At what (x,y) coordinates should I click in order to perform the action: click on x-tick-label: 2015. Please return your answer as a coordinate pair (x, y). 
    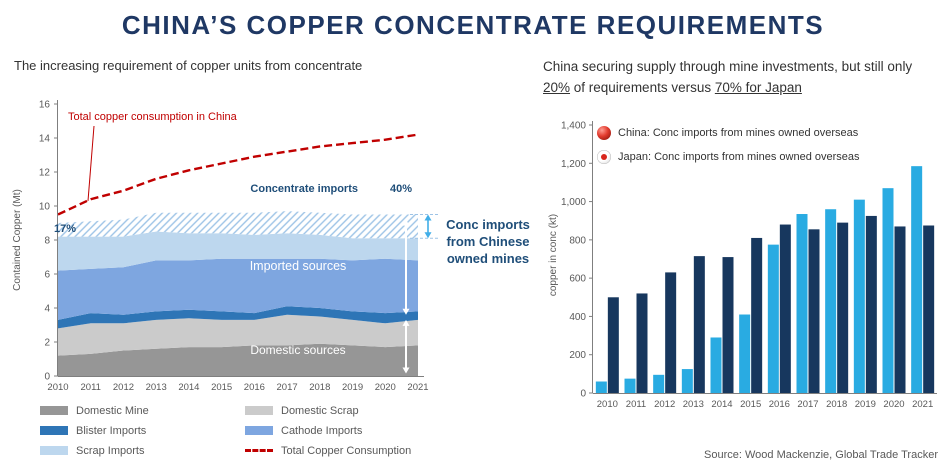
    Looking at the image, I should click on (750, 404).